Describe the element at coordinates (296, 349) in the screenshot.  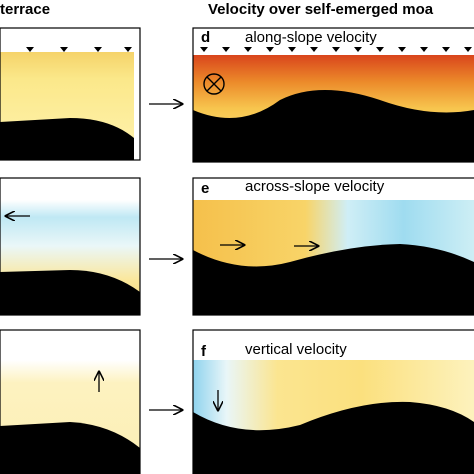
I see `panel-title: vertical velocity` at that location.